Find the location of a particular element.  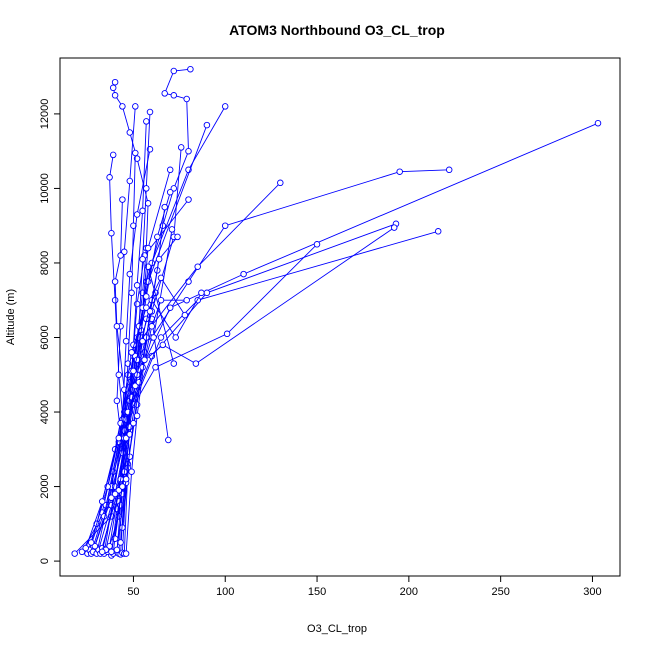

y-tick-label: 12000 is located at coordinates (45, 114).